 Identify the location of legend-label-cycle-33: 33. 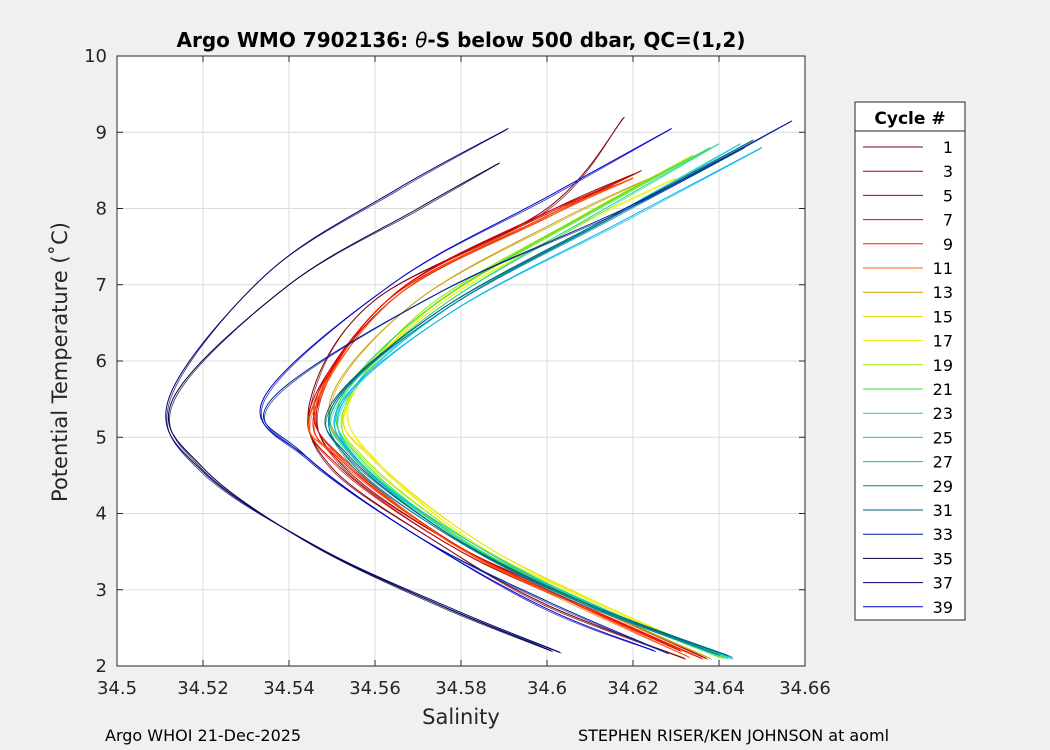
(943, 534).